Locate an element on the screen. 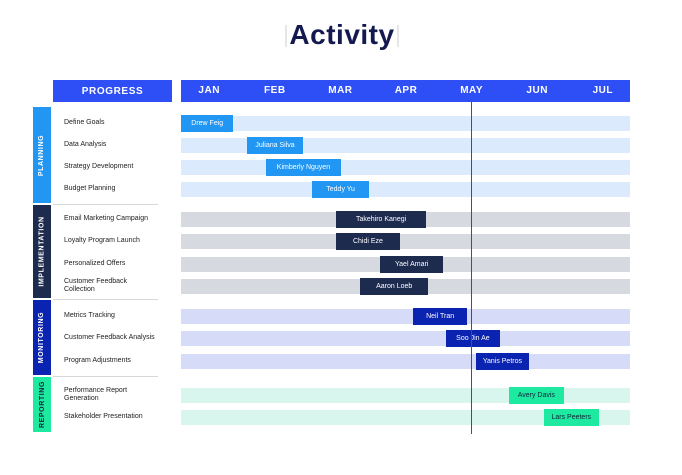  month-mar: MAR is located at coordinates (340, 90).